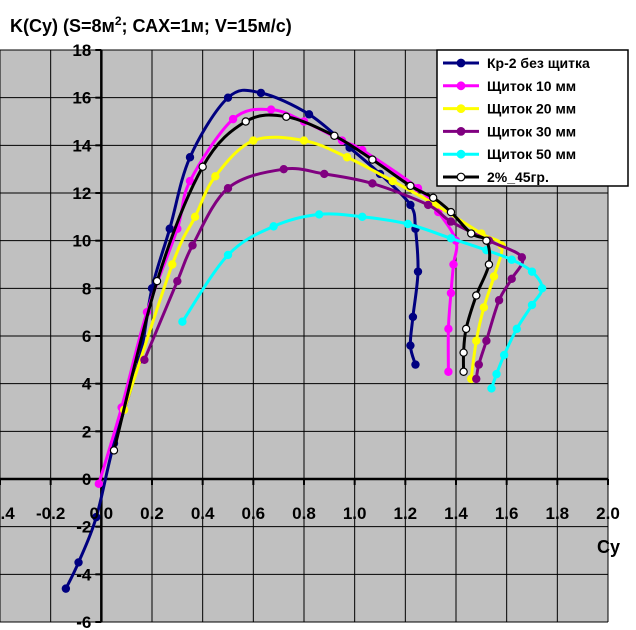  I want to click on x-tick-label: 1.6, so click(507, 513).